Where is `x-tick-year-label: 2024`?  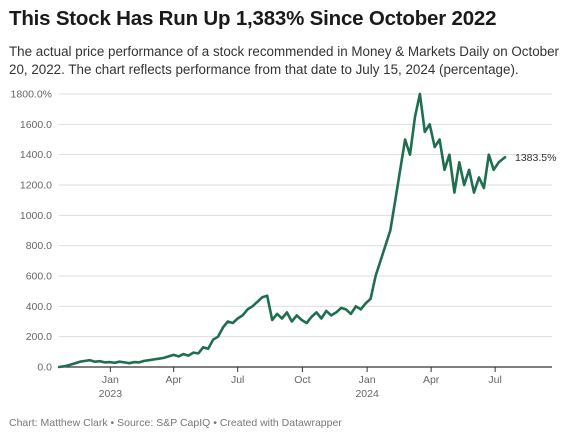 x-tick-year-label: 2024 is located at coordinates (367, 394).